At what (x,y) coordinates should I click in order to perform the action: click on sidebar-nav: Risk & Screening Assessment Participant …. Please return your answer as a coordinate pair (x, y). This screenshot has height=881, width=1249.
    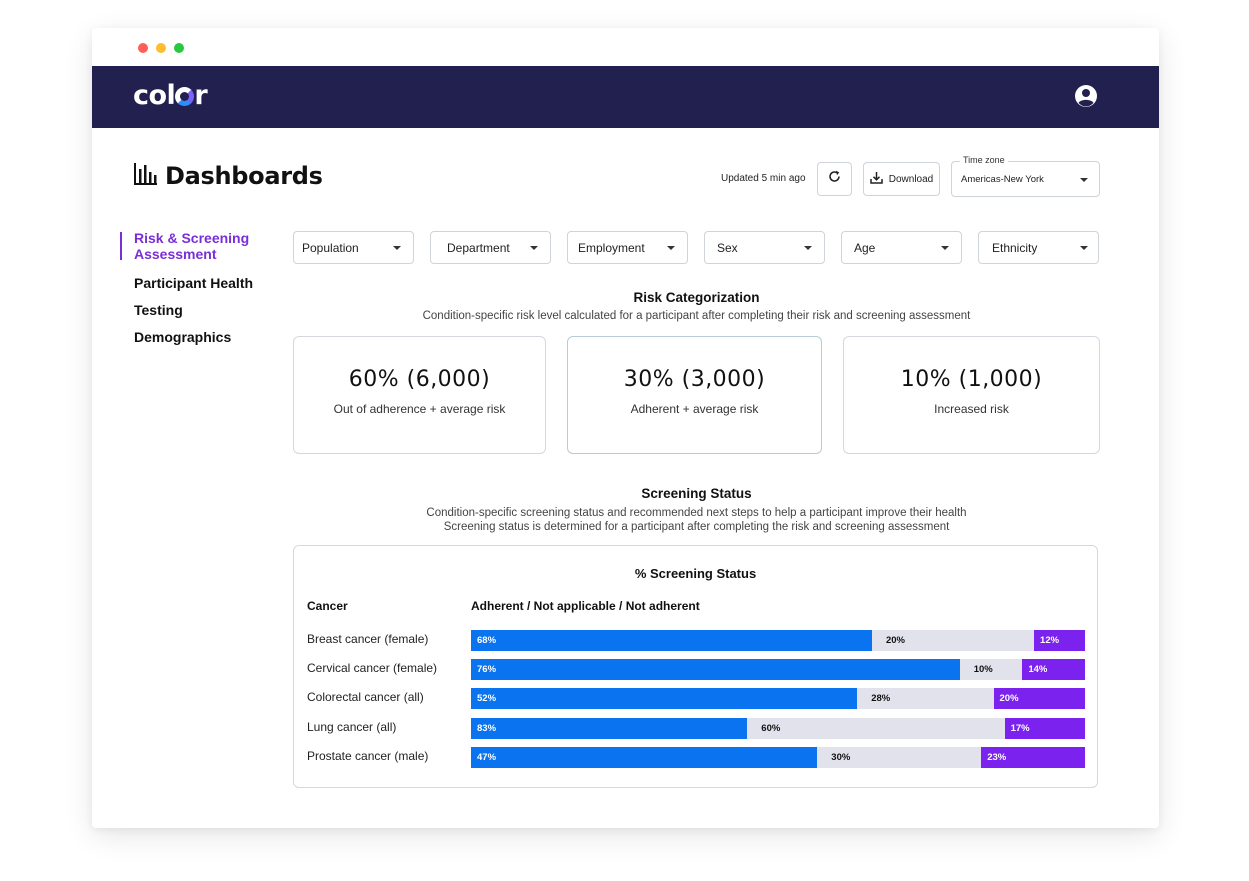
    Looking at the image, I should click on (190, 287).